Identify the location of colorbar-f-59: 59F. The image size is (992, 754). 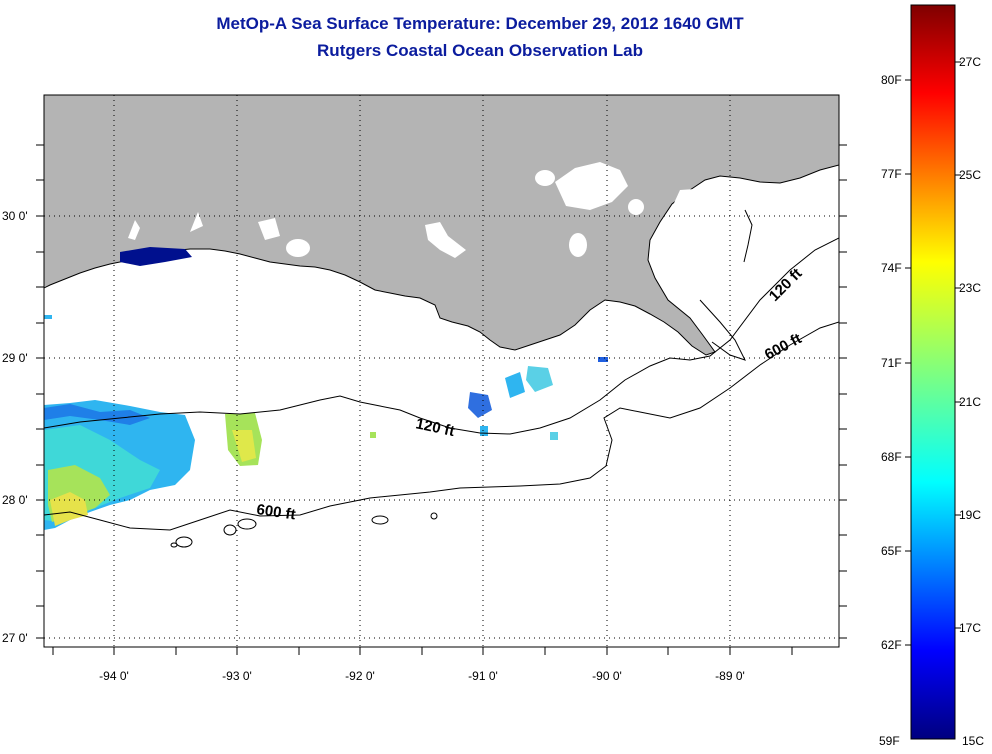
(889, 741).